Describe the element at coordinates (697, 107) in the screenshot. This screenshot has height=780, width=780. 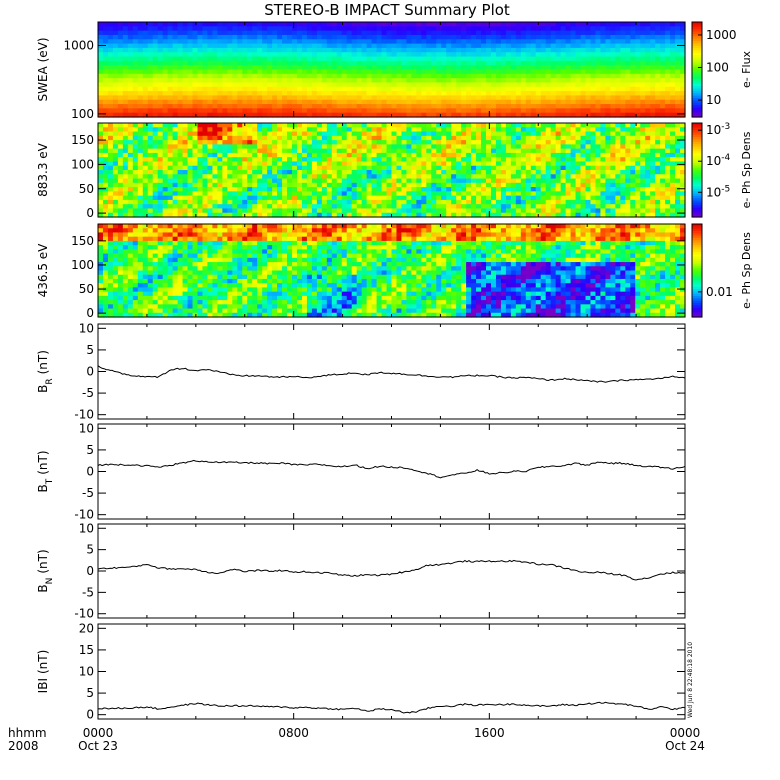
I see `spectrogram-swea-colorbar-step` at that location.